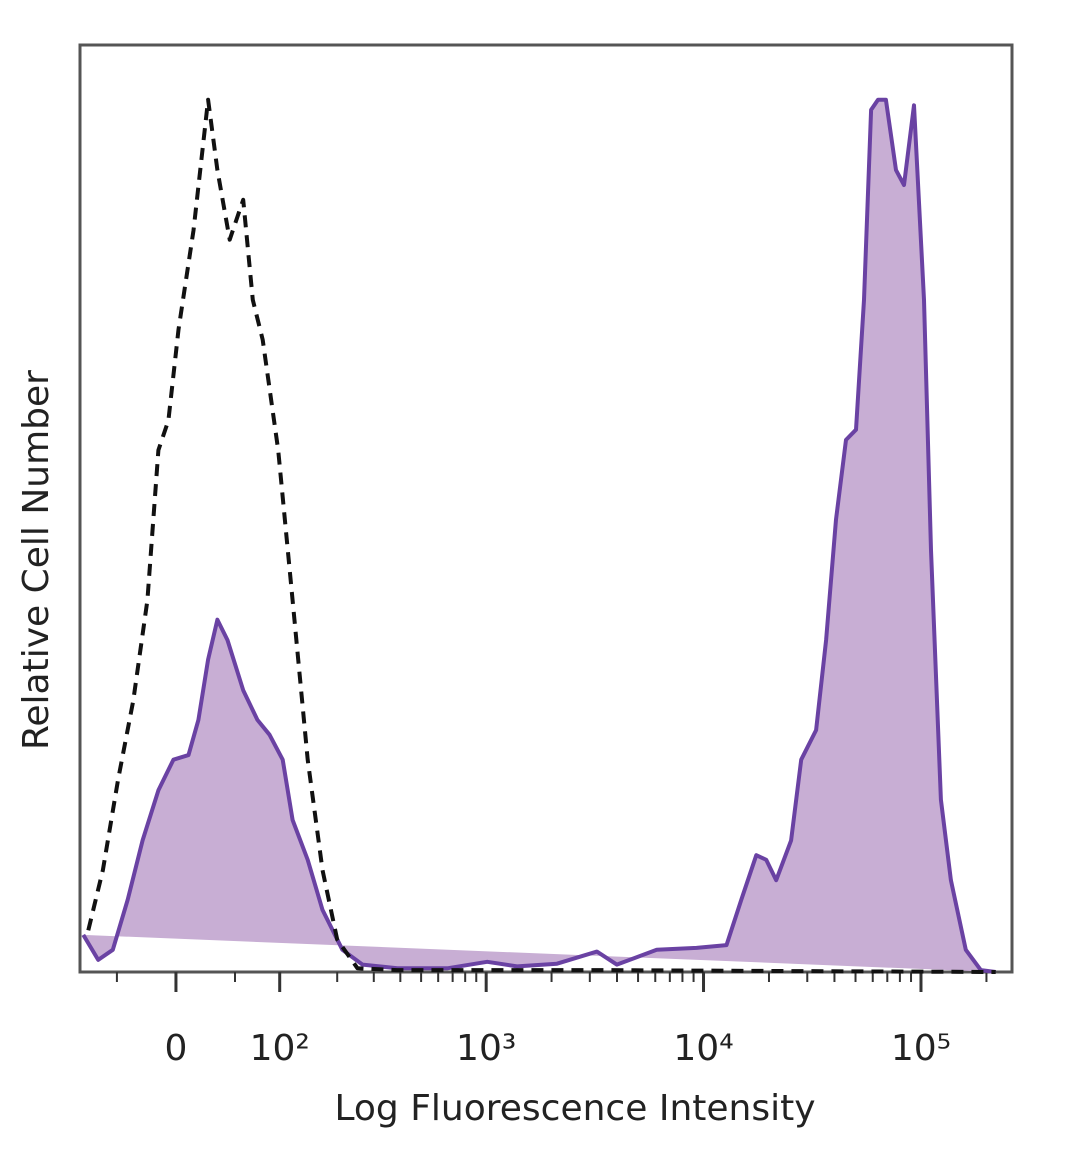  Describe the element at coordinates (175, 1048) in the screenshot. I see `x-tick-label: 0` at that location.